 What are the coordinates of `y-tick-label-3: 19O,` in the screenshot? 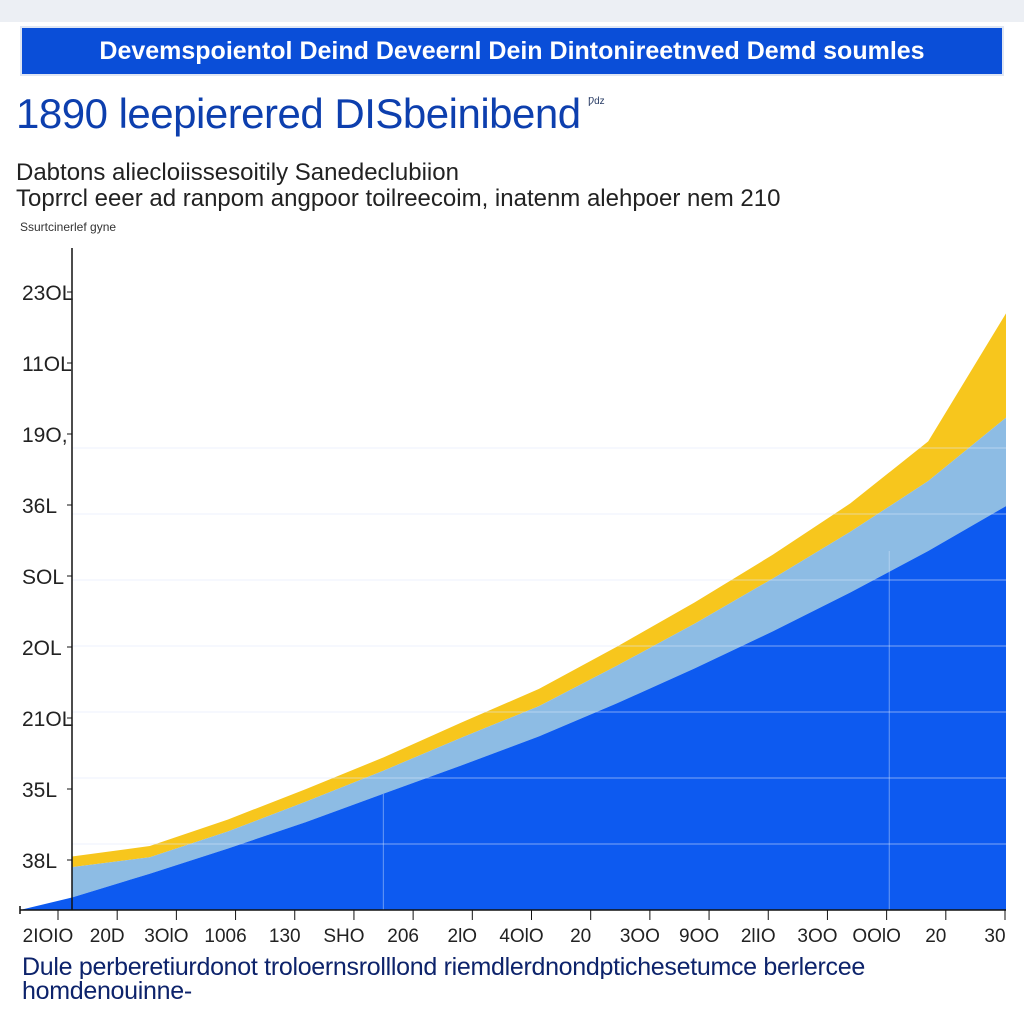 It's located at (45, 435).